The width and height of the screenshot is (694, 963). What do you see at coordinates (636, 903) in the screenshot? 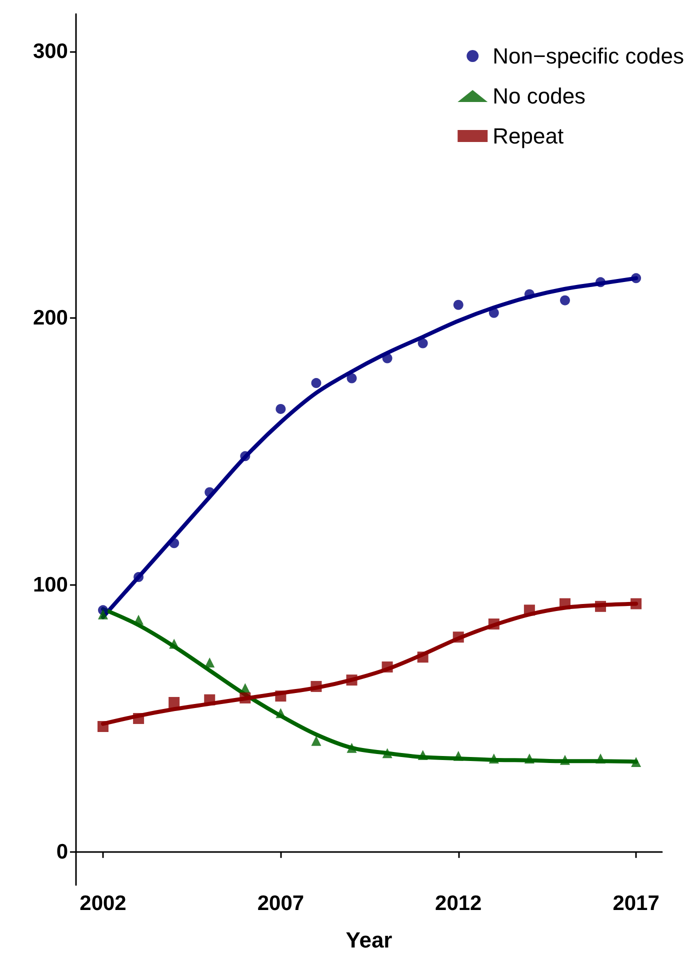
I see `x-tick-label: 2017` at bounding box center [636, 903].